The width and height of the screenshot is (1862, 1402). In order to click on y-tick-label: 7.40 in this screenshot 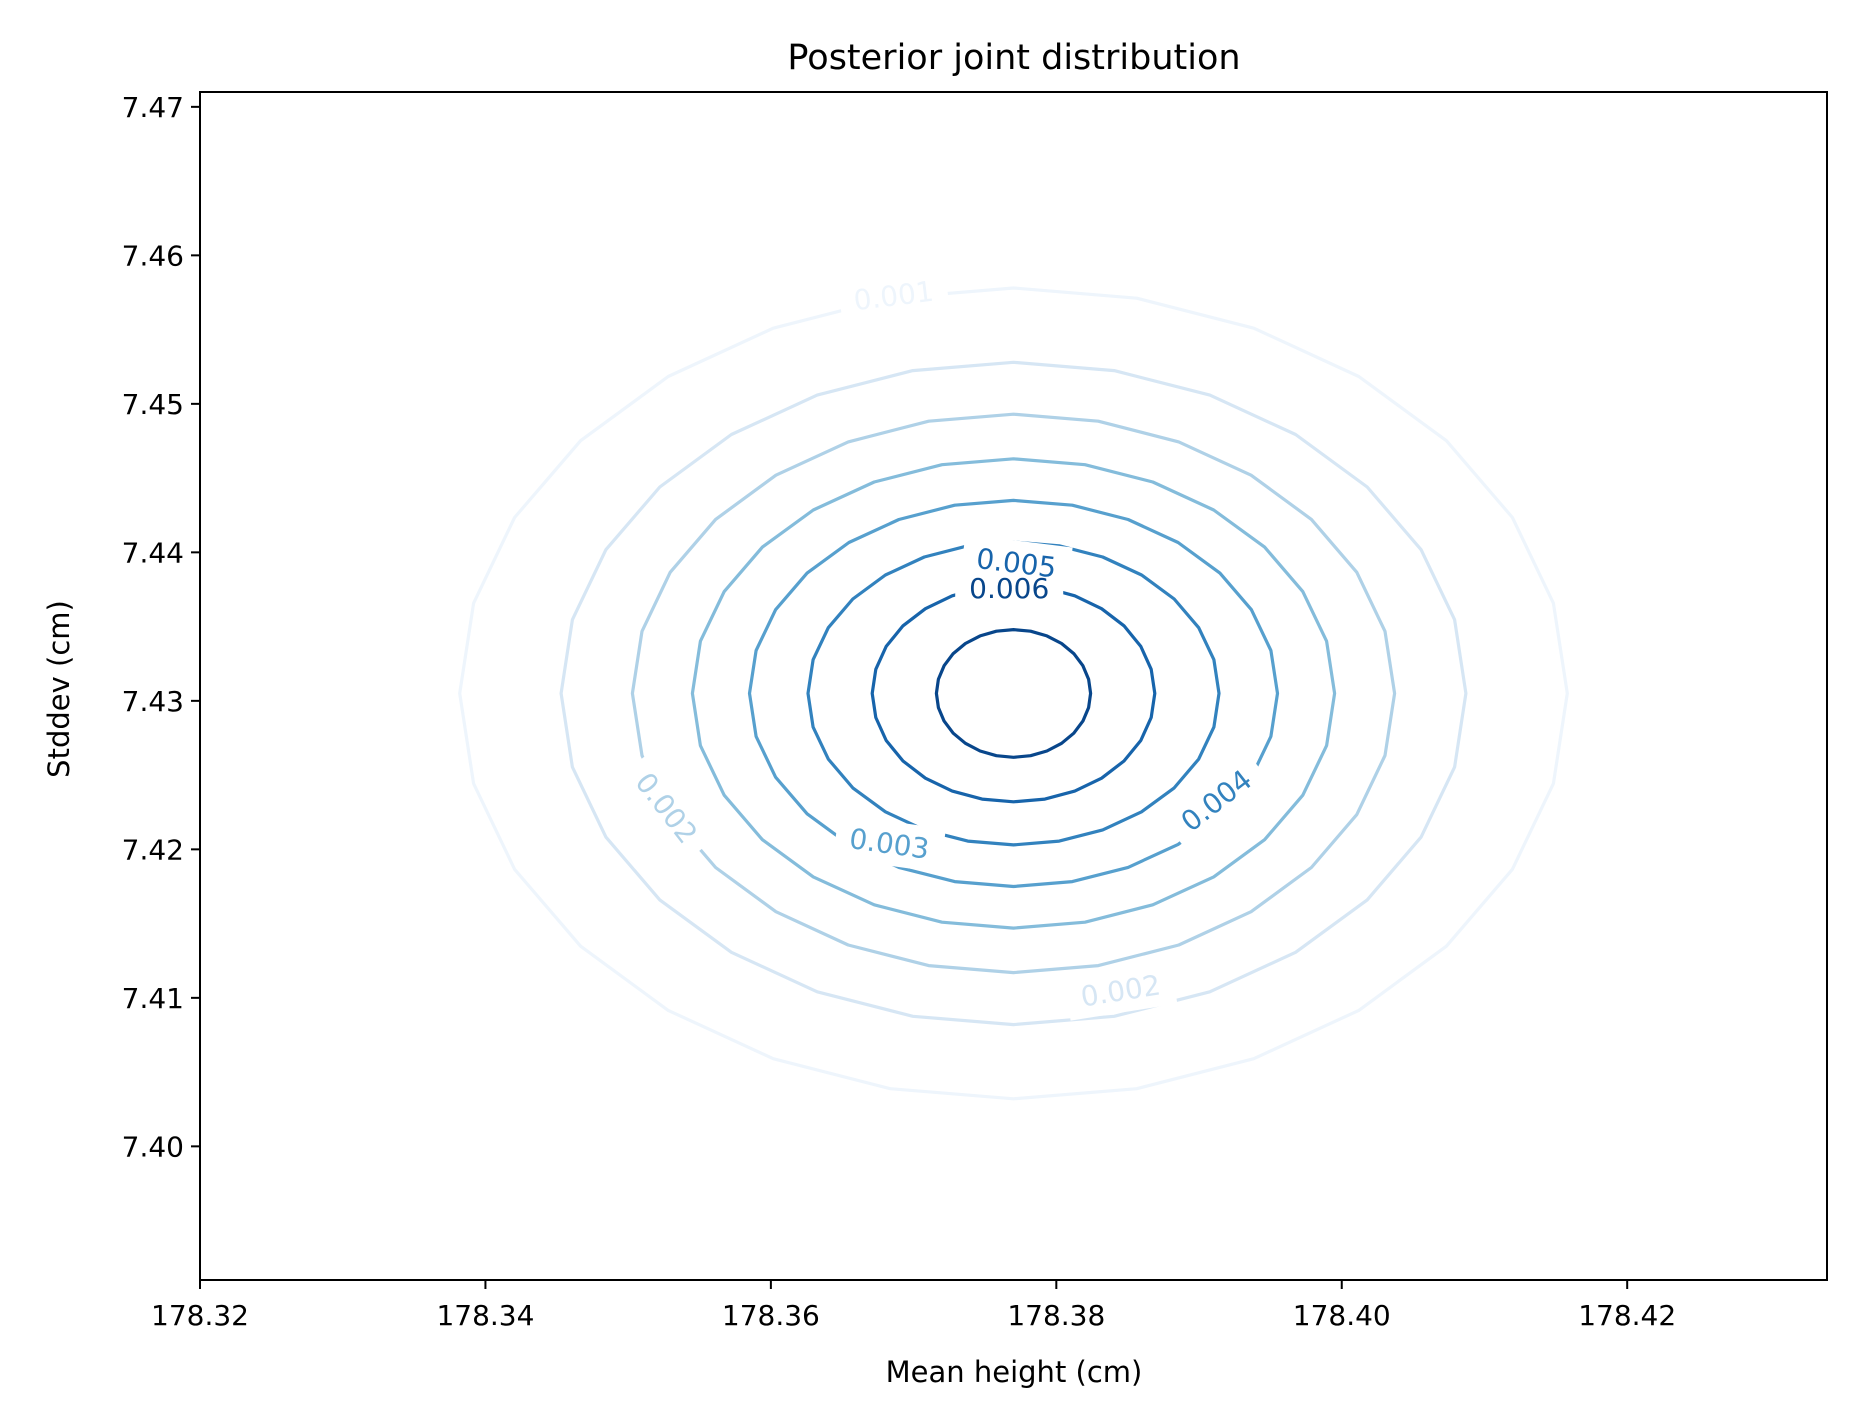, I will do `click(153, 1146)`.